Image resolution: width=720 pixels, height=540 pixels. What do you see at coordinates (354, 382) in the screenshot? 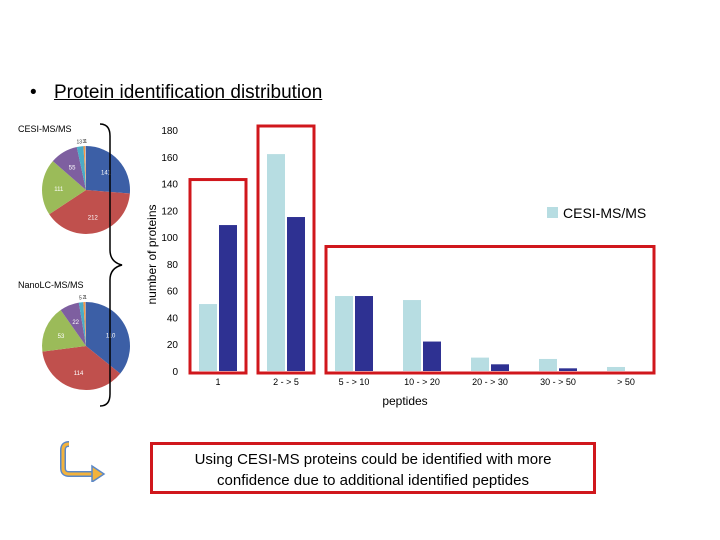
I see `x-tick-label: 5 - > 10` at bounding box center [354, 382].